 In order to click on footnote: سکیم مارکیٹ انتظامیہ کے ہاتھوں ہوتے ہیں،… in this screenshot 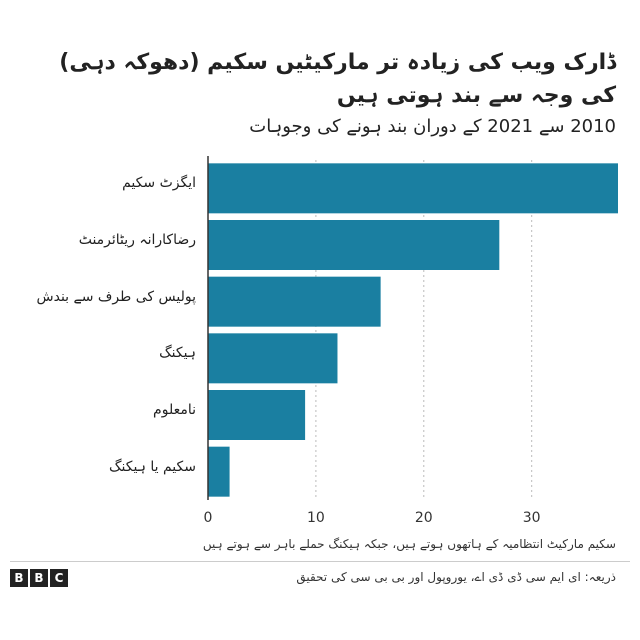, I will do `click(409, 544)`.